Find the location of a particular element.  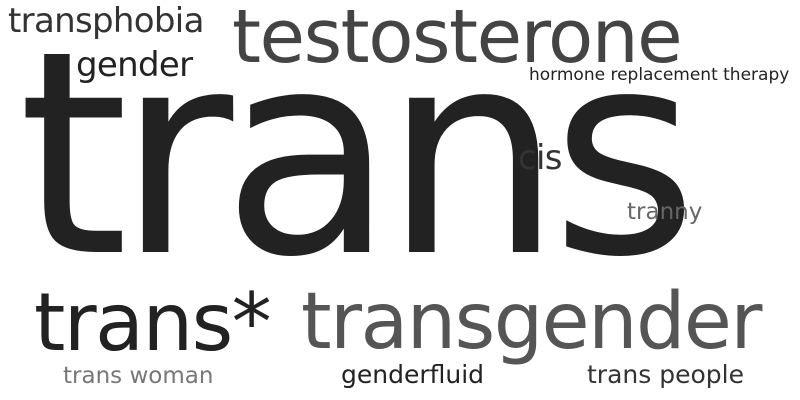

word-gender: gender is located at coordinates (134, 65).